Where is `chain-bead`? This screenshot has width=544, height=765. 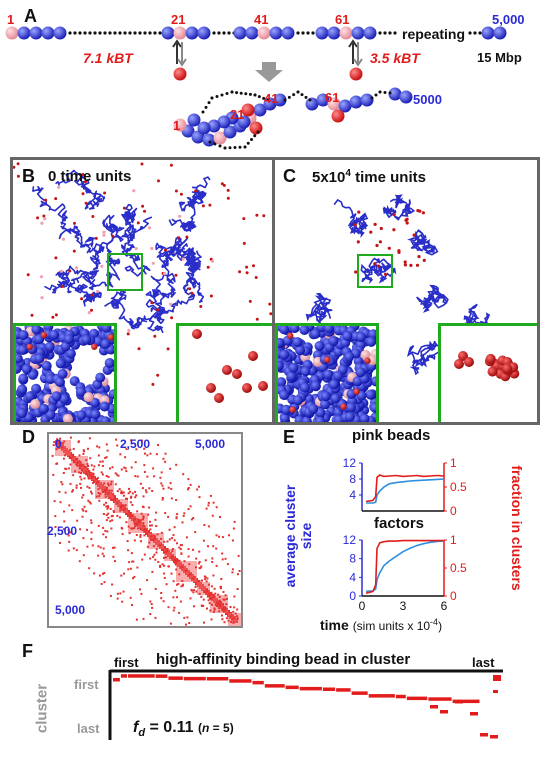
chain-bead is located at coordinates (180, 33).